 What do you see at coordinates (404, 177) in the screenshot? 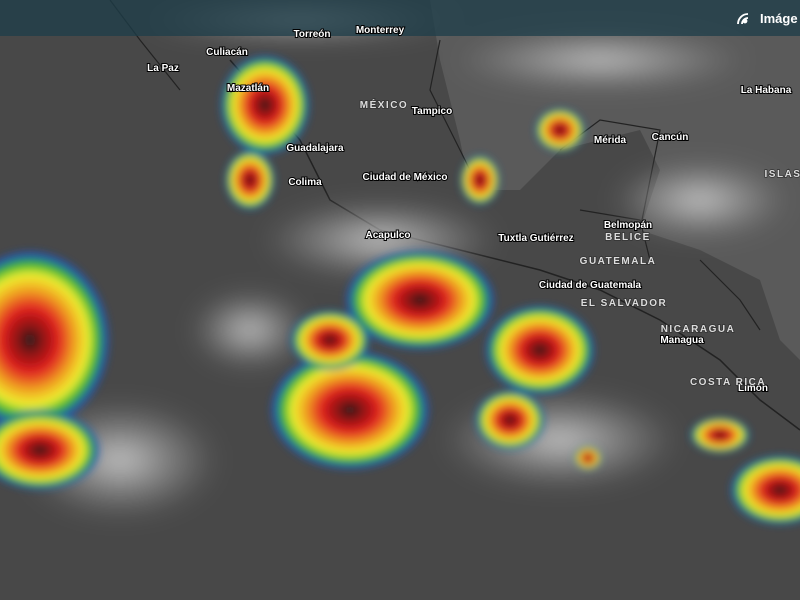
I see `city-label: Ciudad de México` at bounding box center [404, 177].